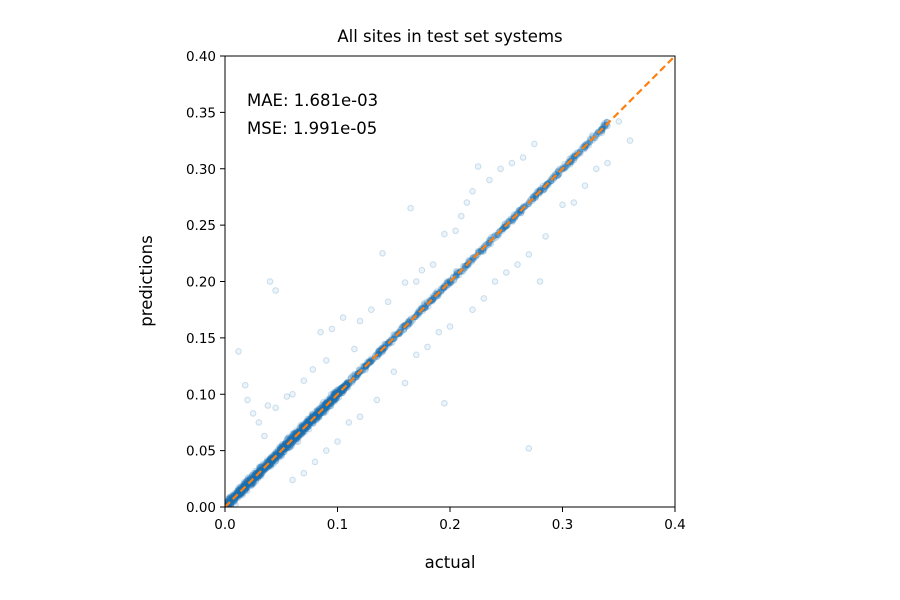  I want to click on x-tick-label: 0.1, so click(337, 525).